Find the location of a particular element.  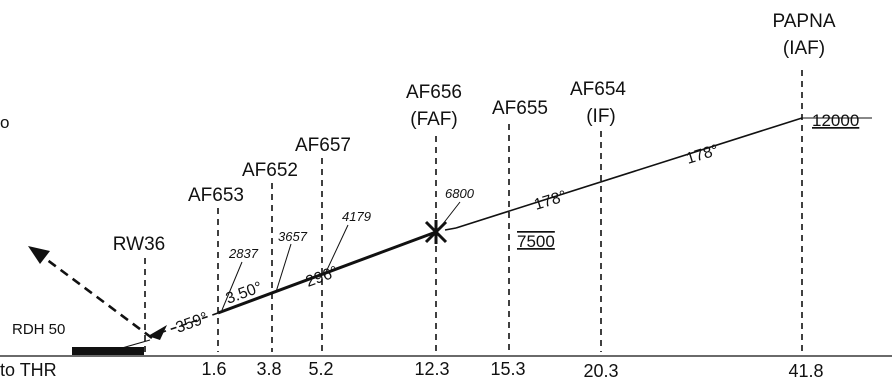

missed-approach-arrowhead is located at coordinates (39, 255).